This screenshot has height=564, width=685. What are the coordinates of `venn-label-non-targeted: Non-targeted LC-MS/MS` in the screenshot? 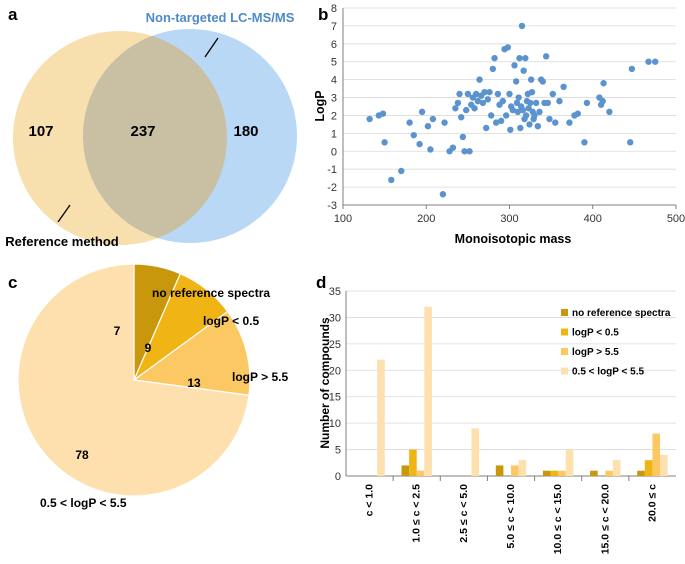 It's located at (220, 17).